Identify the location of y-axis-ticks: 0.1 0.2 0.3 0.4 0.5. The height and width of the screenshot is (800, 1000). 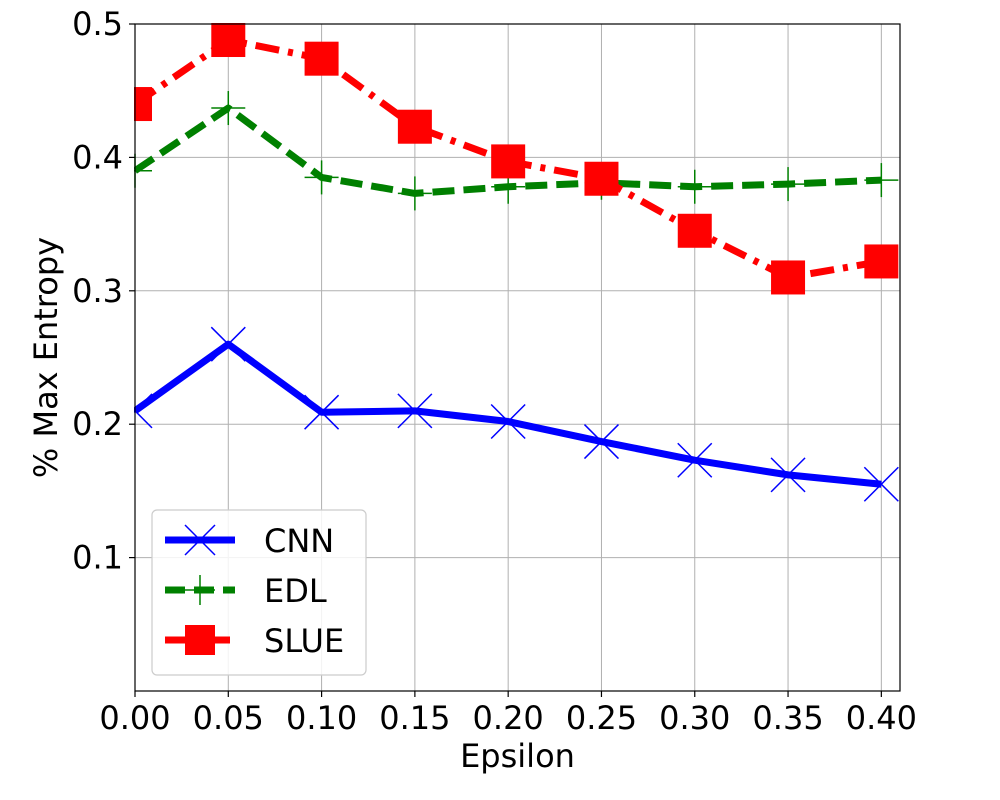
(103, 291).